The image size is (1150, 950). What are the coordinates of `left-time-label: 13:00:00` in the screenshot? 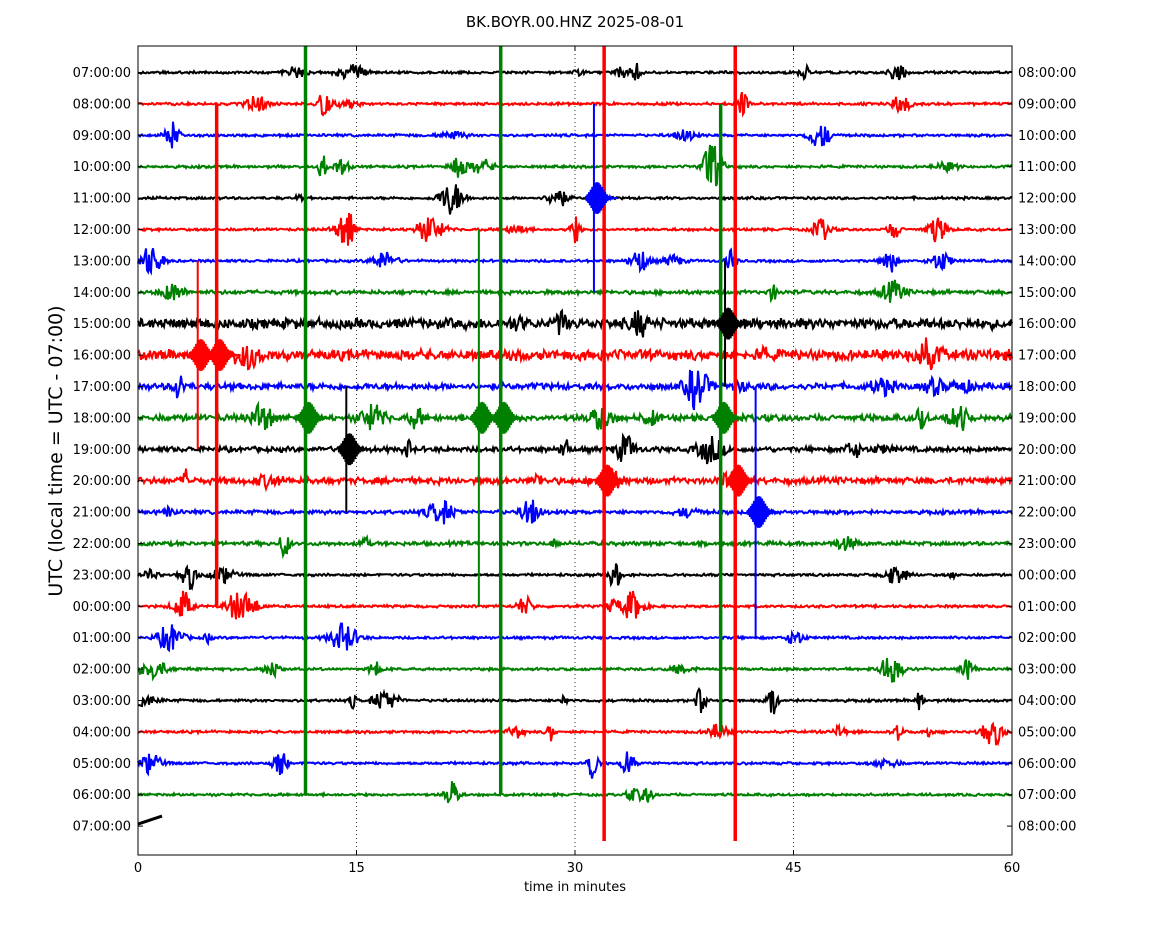 It's located at (102, 261).